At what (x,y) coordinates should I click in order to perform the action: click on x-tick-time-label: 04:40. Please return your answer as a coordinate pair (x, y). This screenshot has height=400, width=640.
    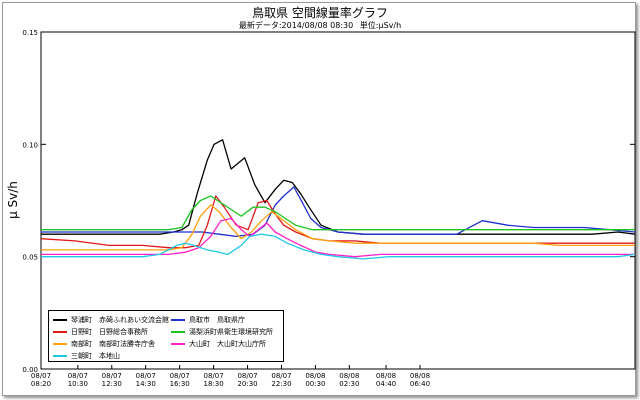
    Looking at the image, I should click on (386, 384).